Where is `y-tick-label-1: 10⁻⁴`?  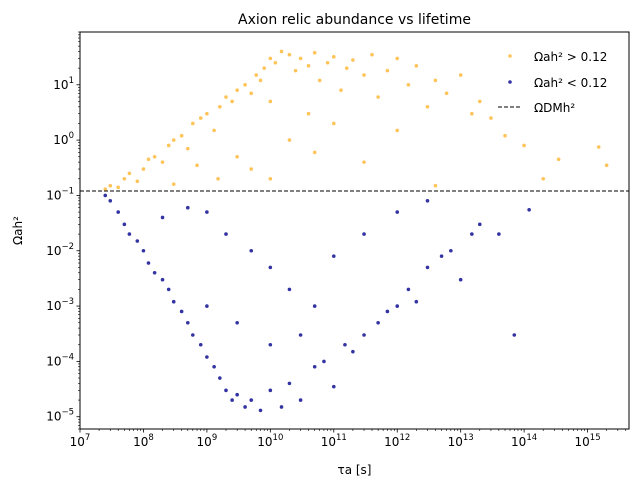
y-tick-label-1: 10⁻⁴ is located at coordinates (60, 360).